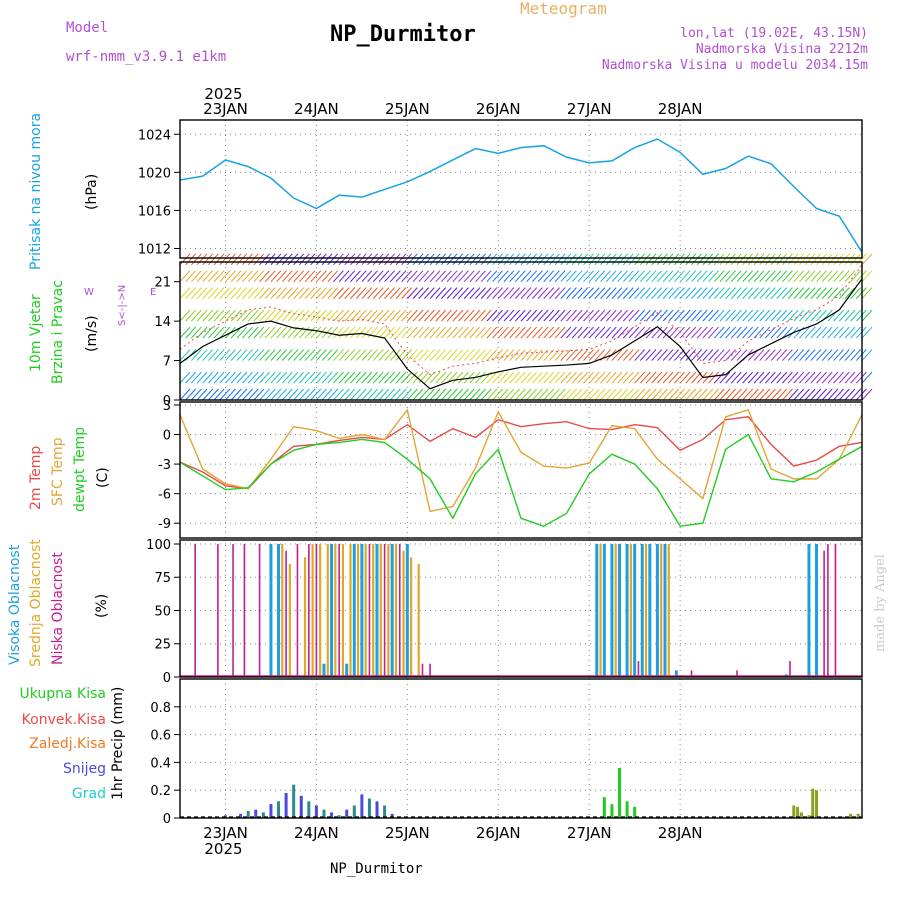  What do you see at coordinates (422, 670) in the screenshot?
I see `cloud-bar-low` at bounding box center [422, 670].